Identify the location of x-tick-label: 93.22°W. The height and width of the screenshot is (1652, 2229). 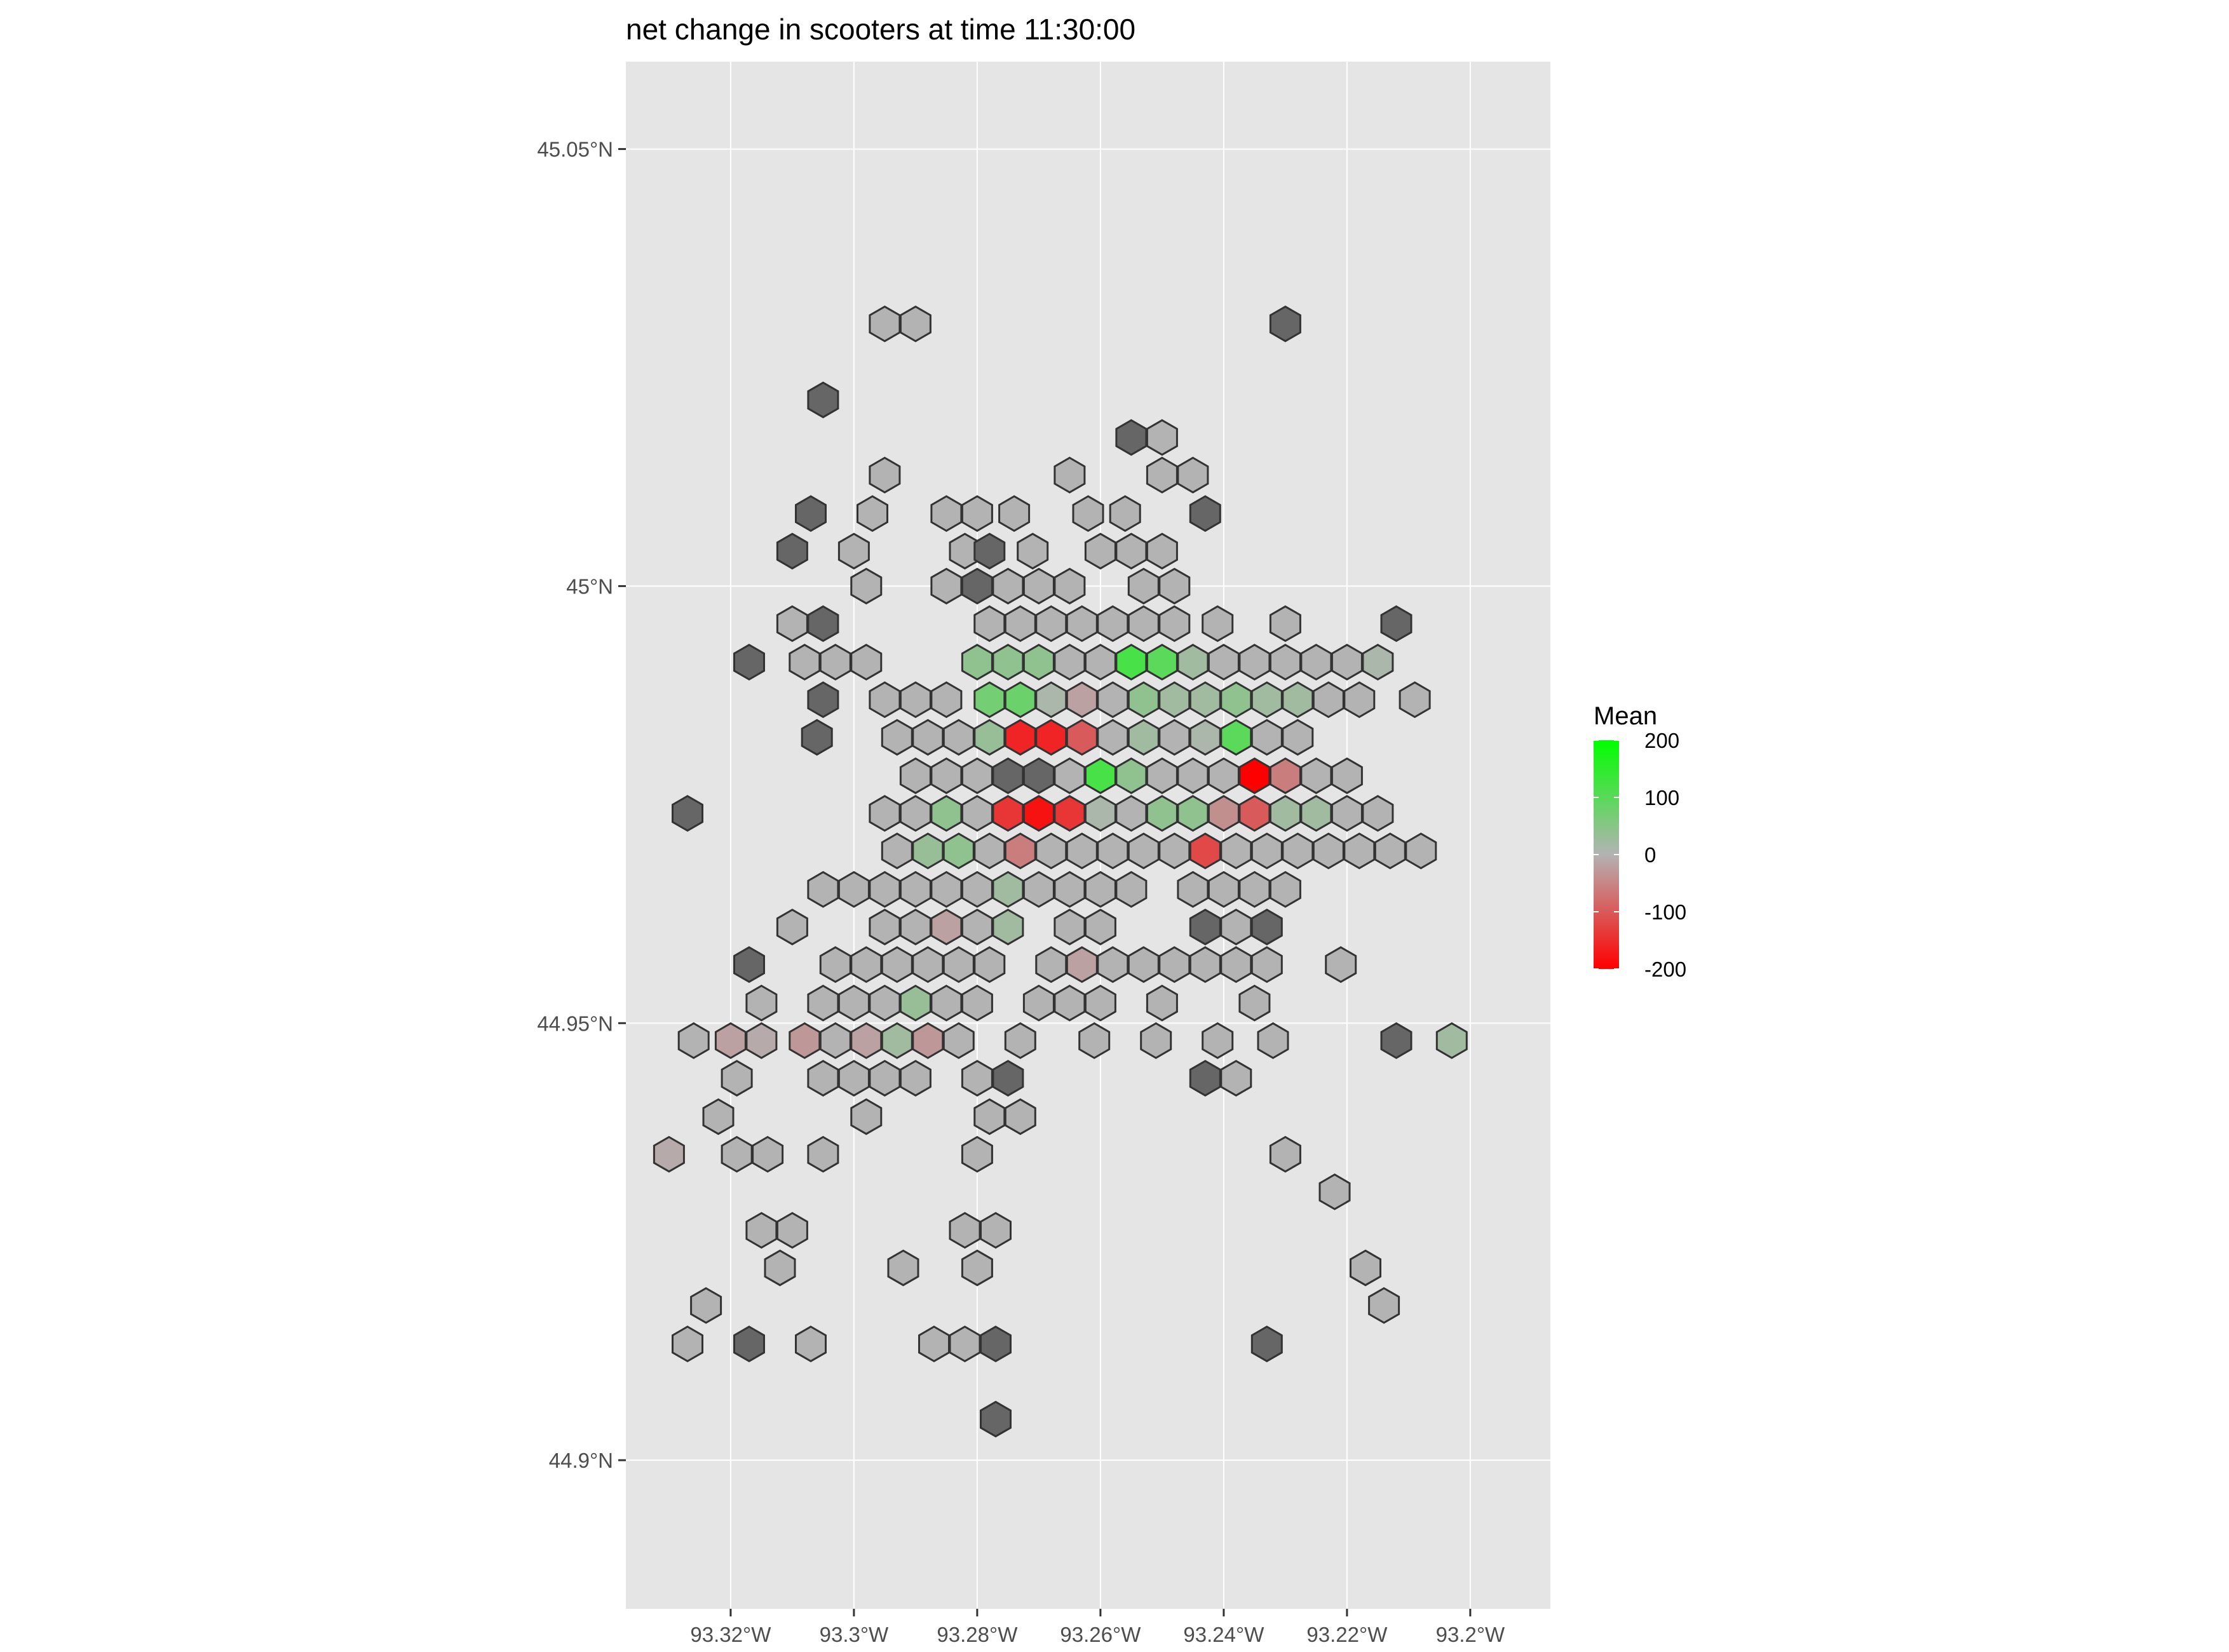
(1347, 1635).